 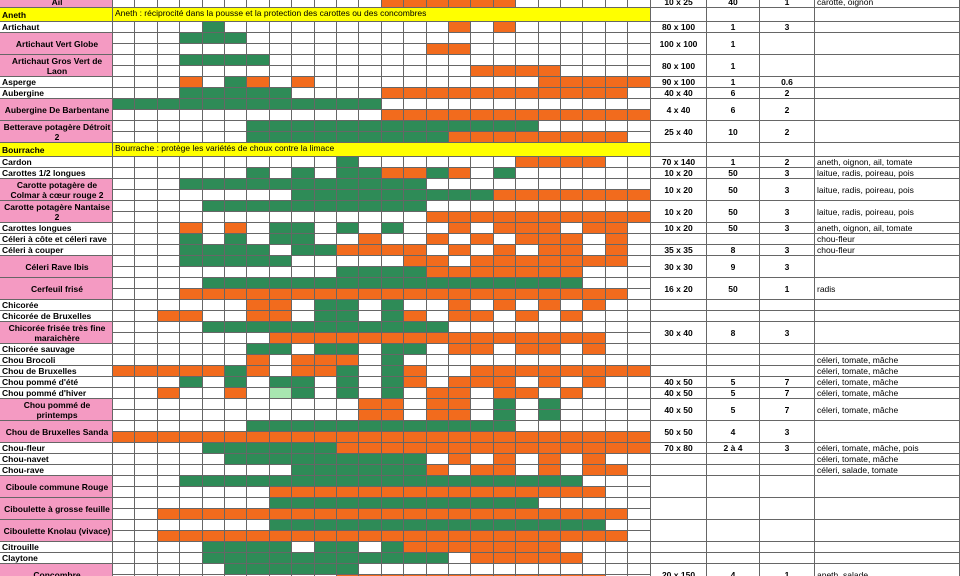 What do you see at coordinates (679, 44) in the screenshot?
I see `spacing: 100 x 100` at bounding box center [679, 44].